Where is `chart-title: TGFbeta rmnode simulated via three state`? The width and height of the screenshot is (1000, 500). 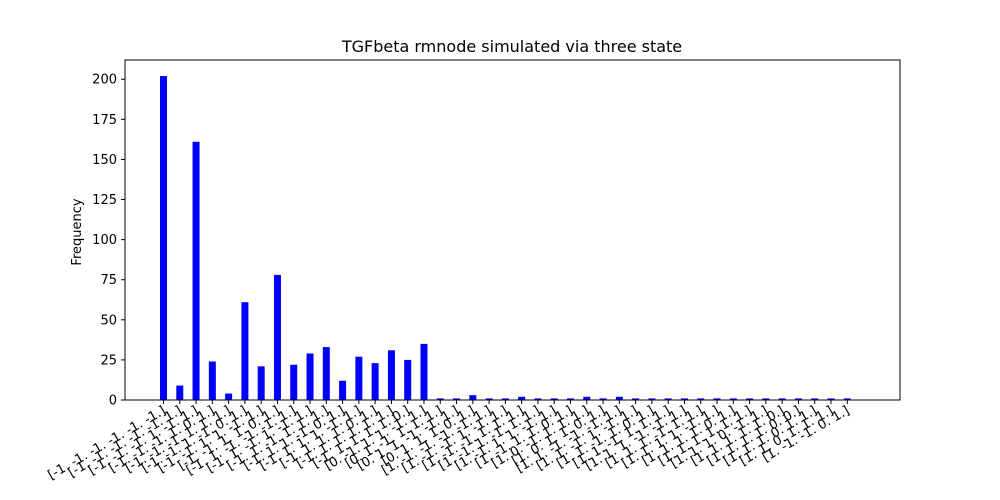 chart-title: TGFbeta rmnode simulated via three state is located at coordinates (511, 46).